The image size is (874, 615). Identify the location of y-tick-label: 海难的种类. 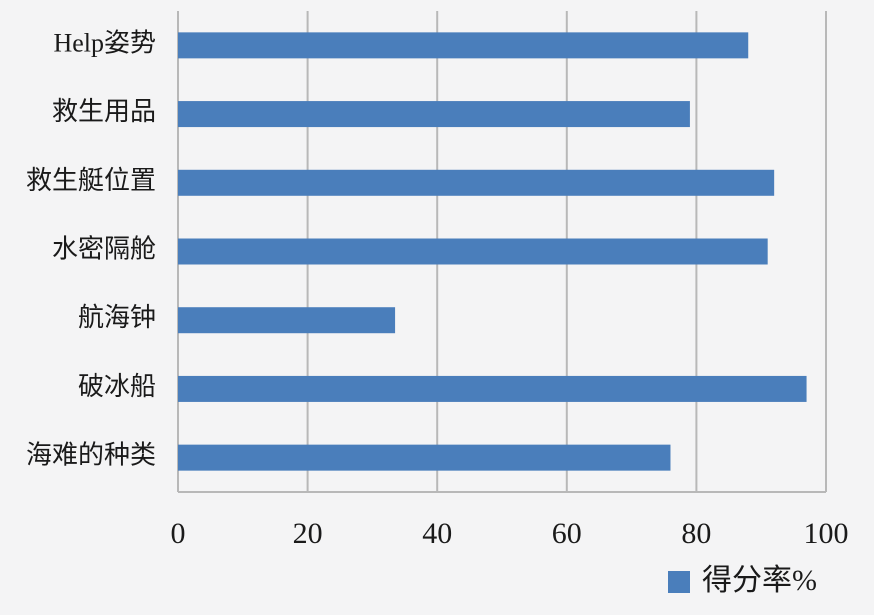
(91, 455).